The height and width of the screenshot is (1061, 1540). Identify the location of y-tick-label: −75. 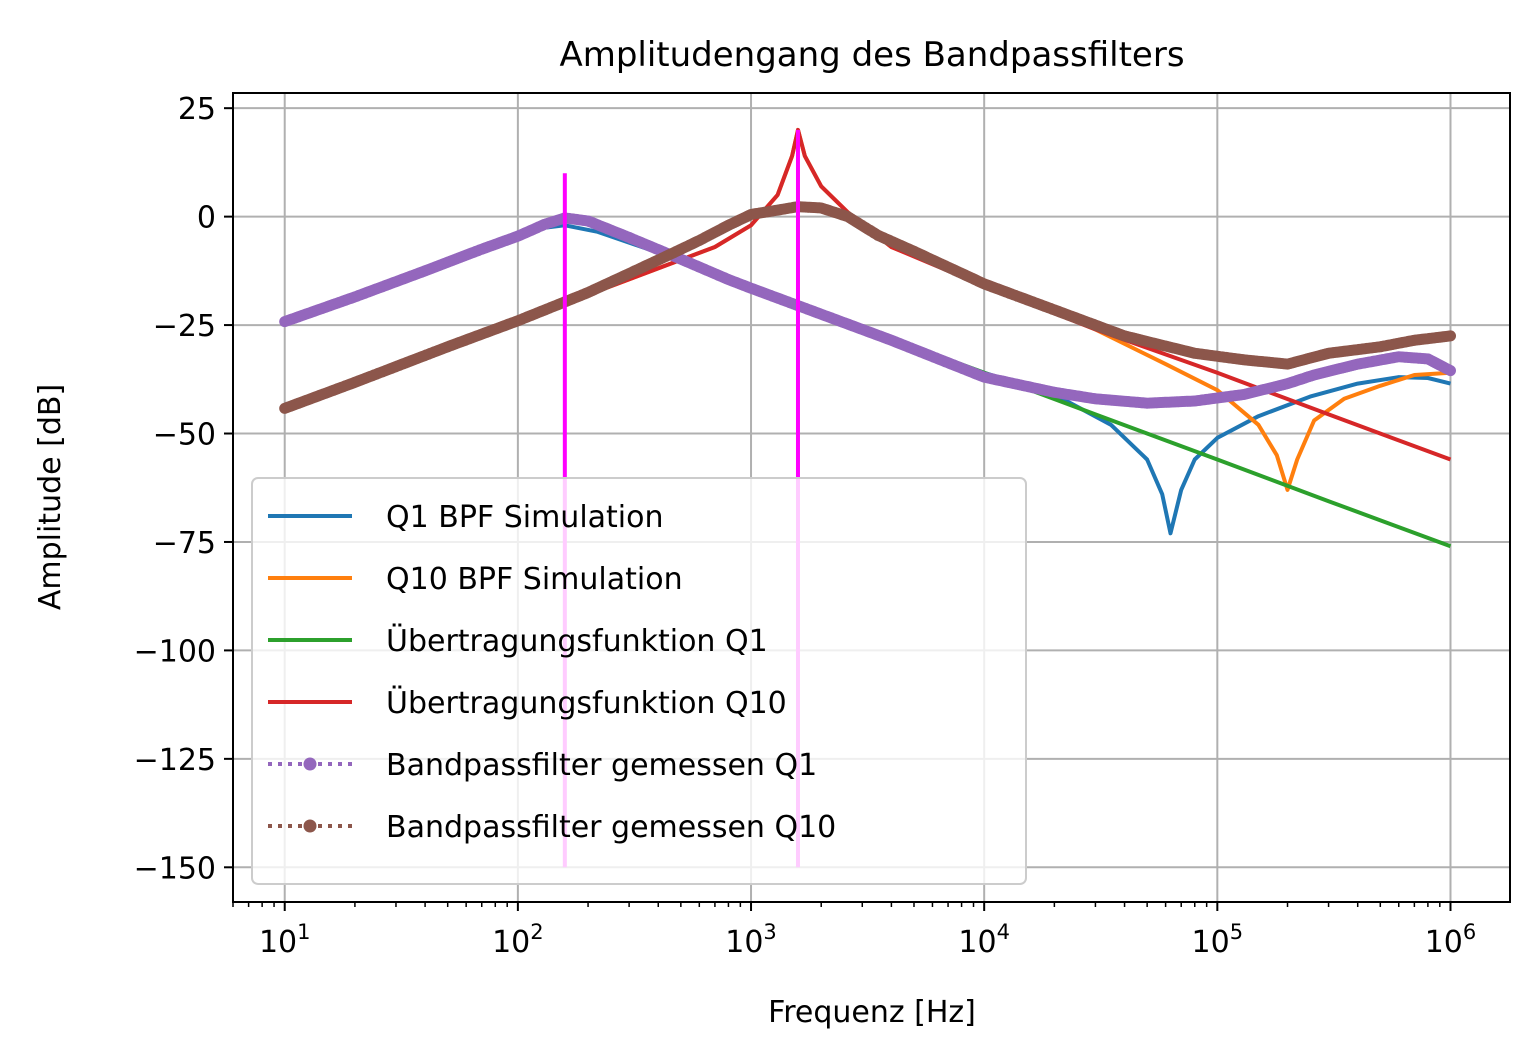
(184, 543).